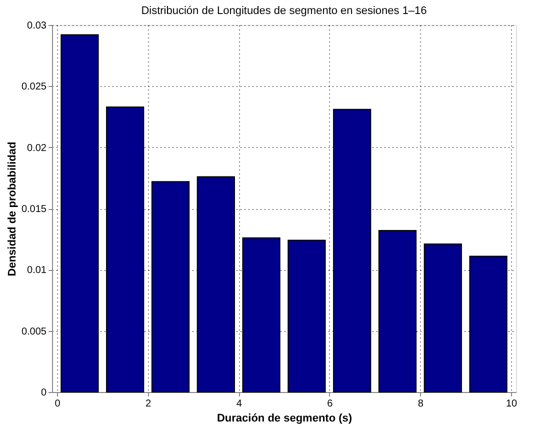 This screenshot has width=549, height=441. Describe the element at coordinates (12, 209) in the screenshot. I see `y-axis-title: Densidad de probabilidad` at that location.